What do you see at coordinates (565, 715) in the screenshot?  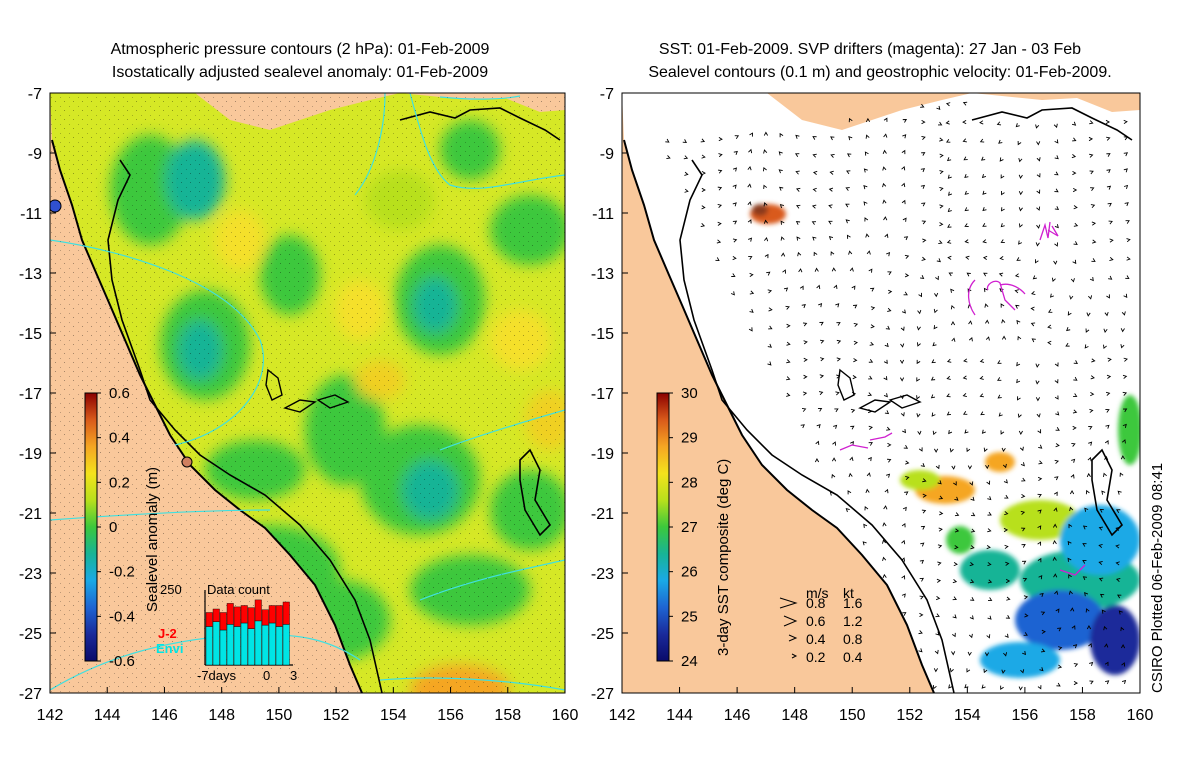 I see `x-tick-label: 160` at bounding box center [565, 715].